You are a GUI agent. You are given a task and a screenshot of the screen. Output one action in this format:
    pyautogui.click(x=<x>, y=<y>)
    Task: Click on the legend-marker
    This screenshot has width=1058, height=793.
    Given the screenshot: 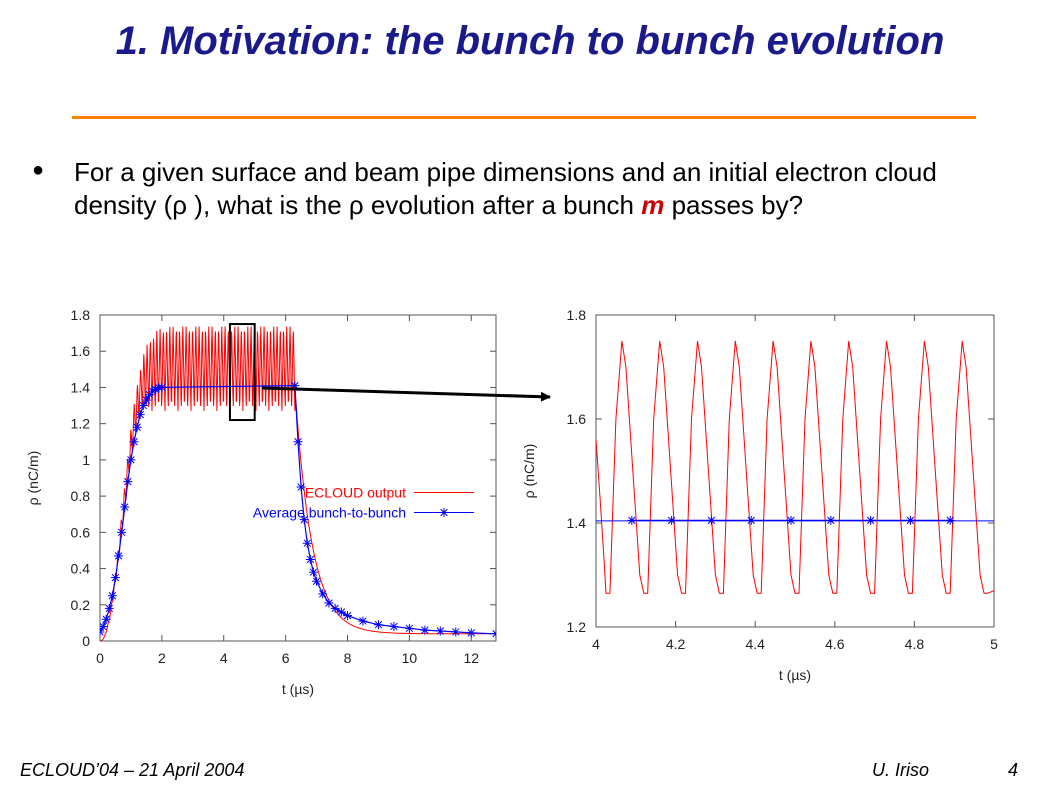 What is the action you would take?
    pyautogui.click(x=444, y=512)
    